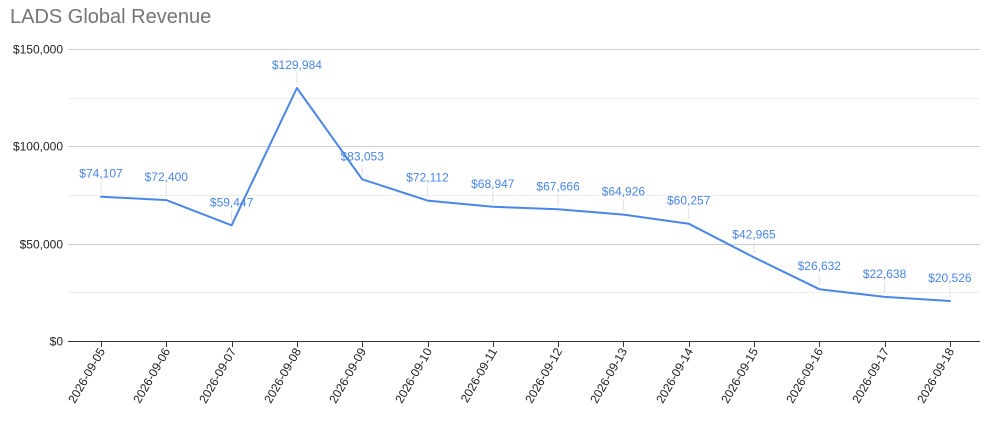  Describe the element at coordinates (950, 278) in the screenshot. I see `data-label: $20,526` at that location.